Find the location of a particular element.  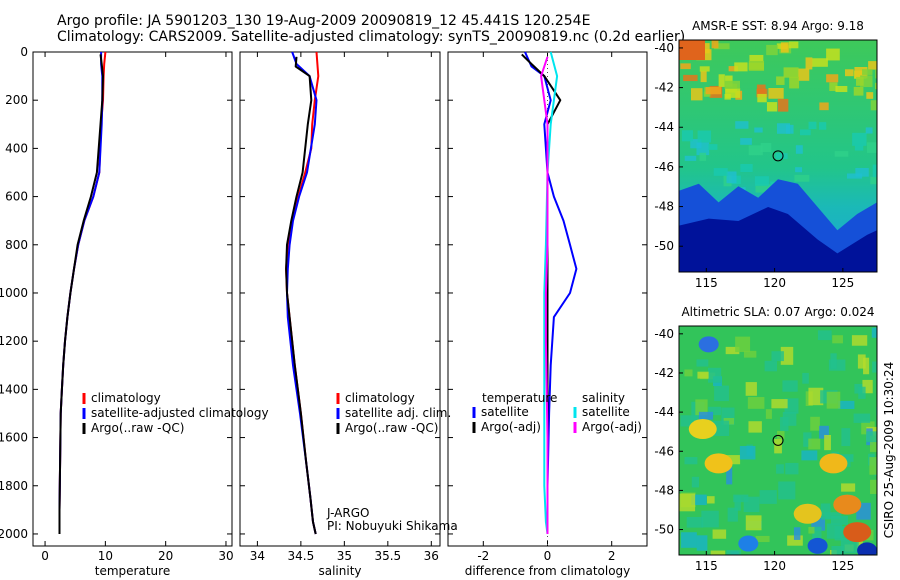

project-annotation: J-ARGO is located at coordinates (347, 513).